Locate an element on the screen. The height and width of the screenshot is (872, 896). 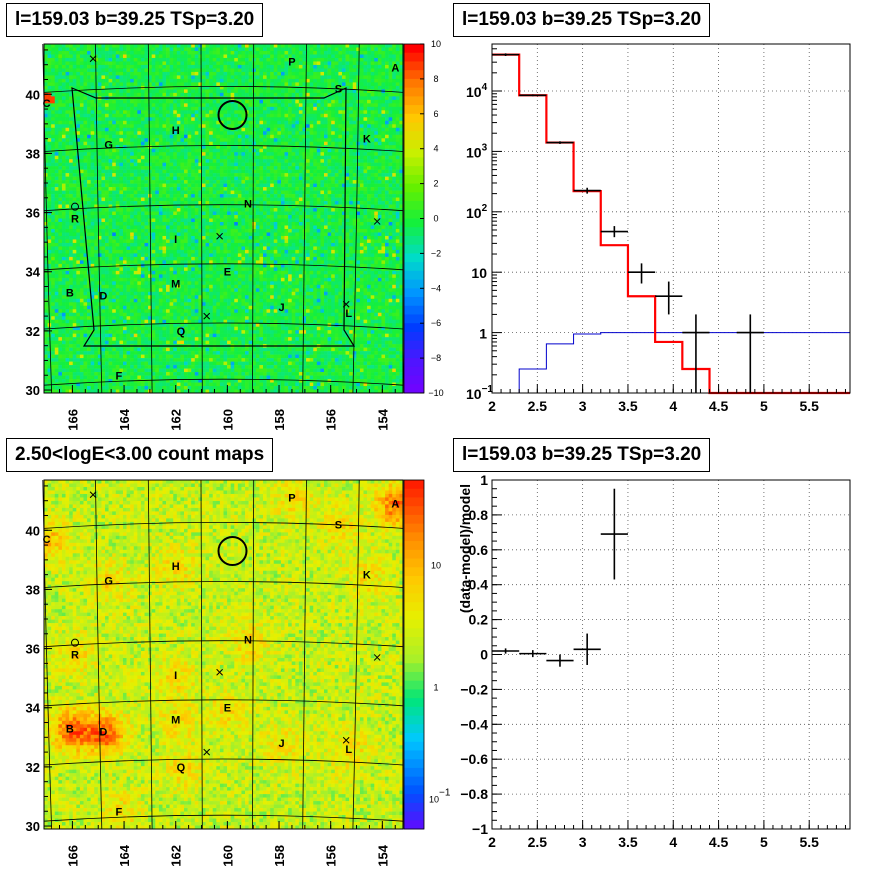
residual-map-ytick-label: 32 is located at coordinates (33, 331).